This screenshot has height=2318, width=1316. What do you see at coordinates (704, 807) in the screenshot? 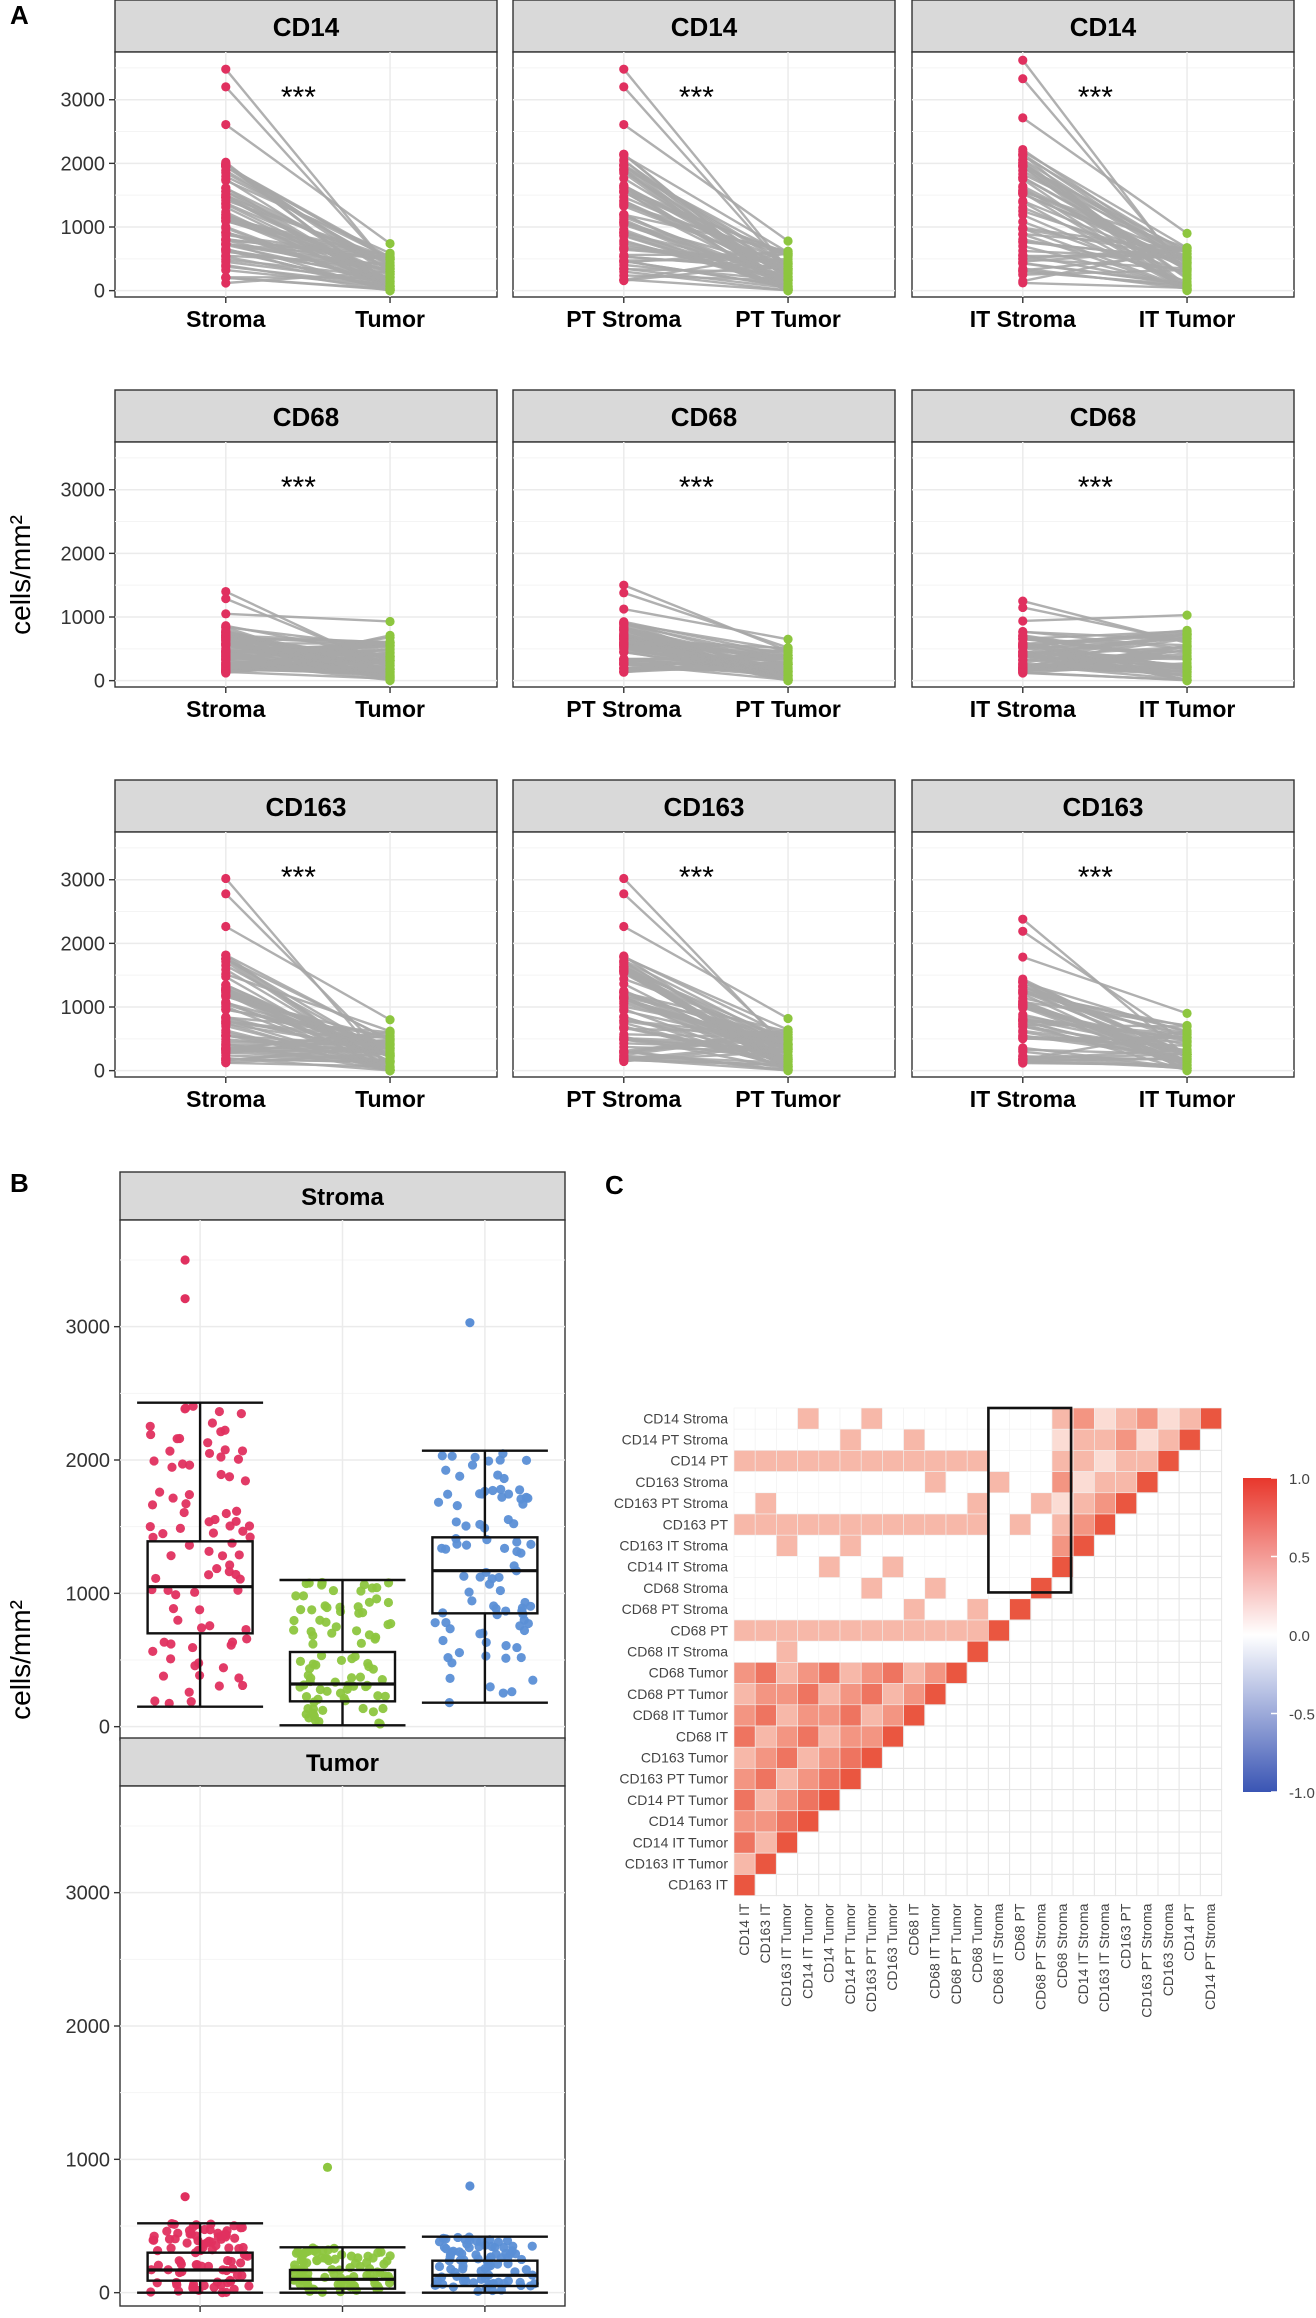
I see `facet-strip-label: CD163` at bounding box center [704, 807].